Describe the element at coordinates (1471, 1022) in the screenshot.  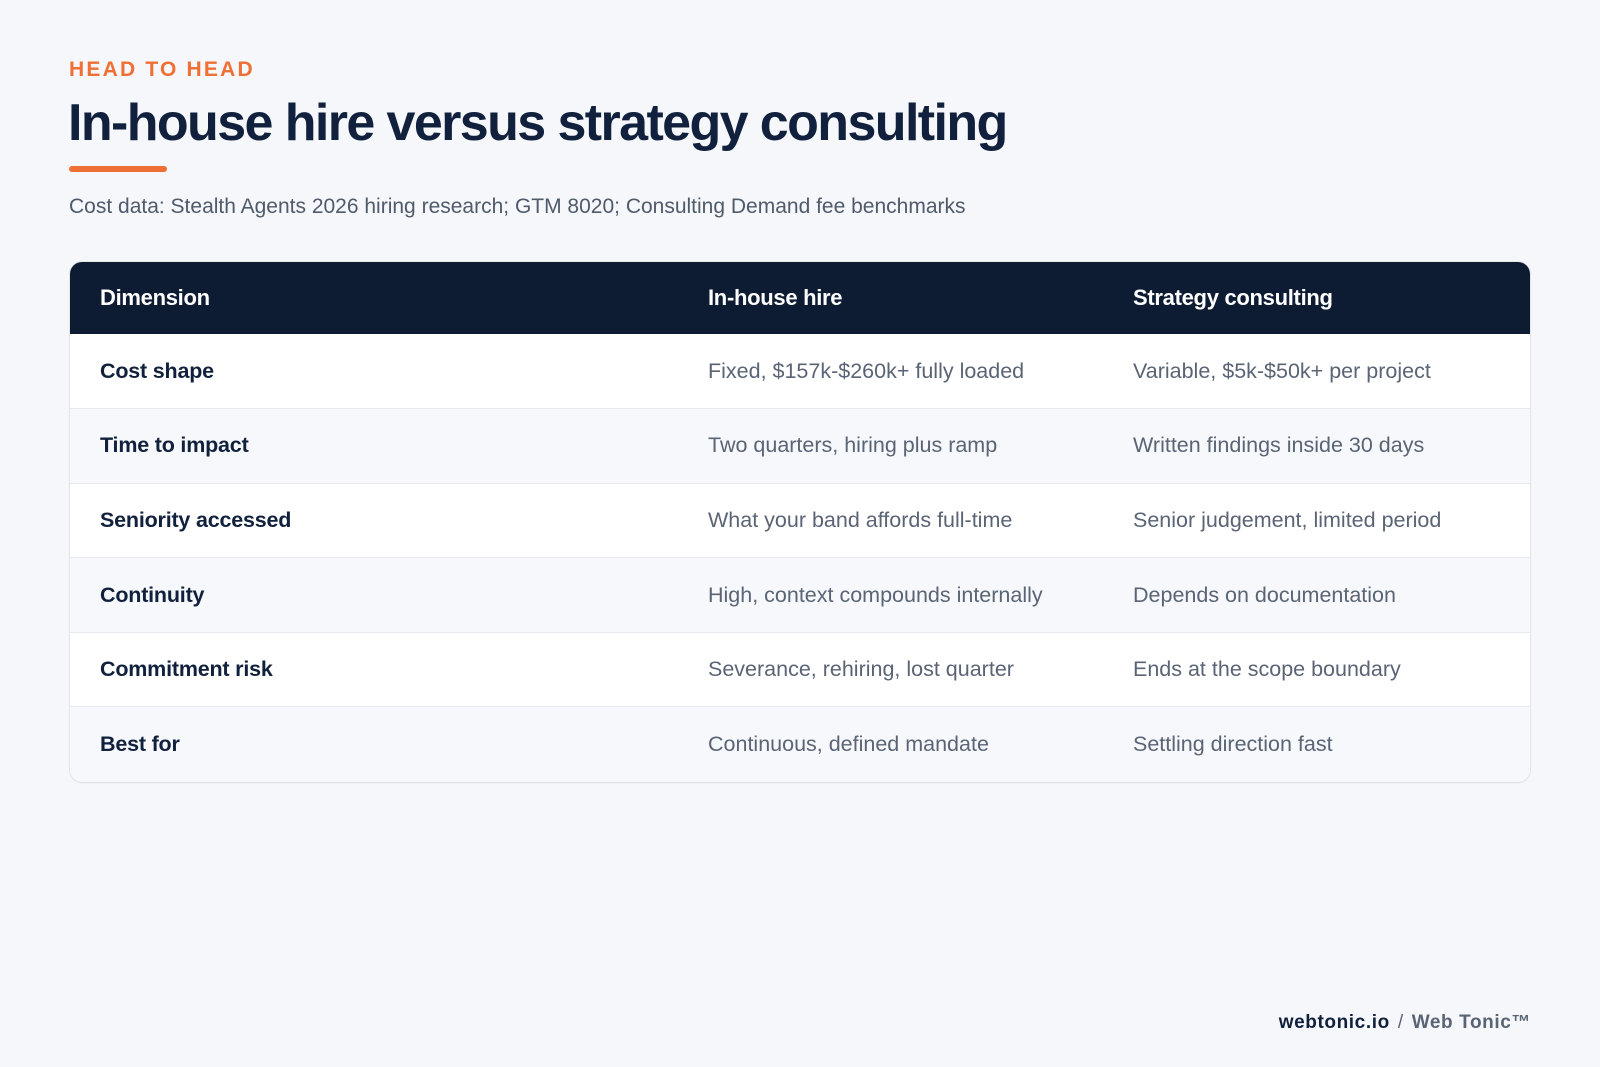
I see `footer-brand: Web Tonic™` at that location.